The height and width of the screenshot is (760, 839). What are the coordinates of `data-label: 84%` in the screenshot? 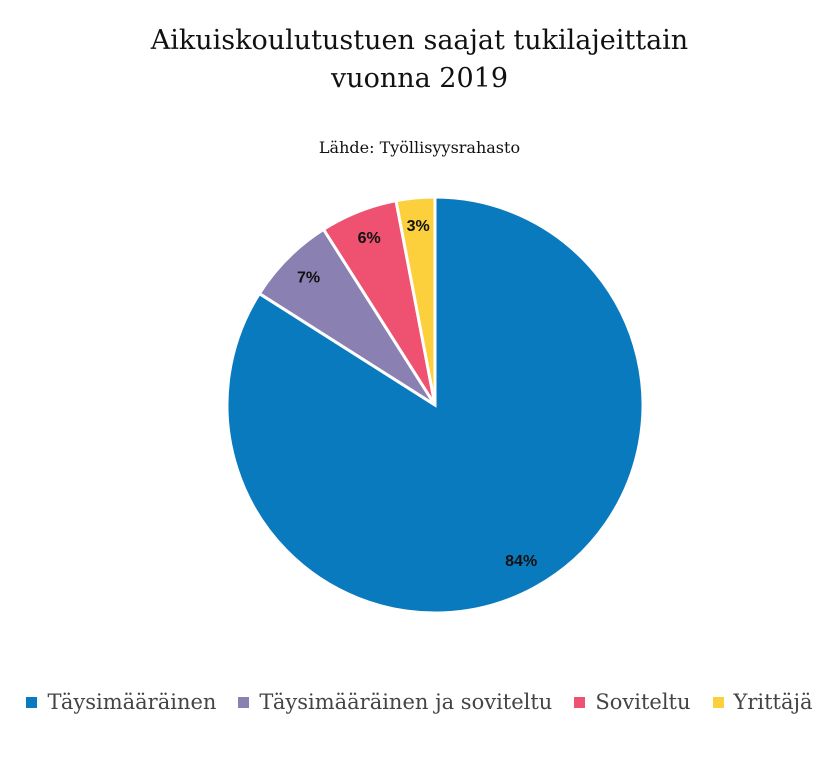 It's located at (521, 561).